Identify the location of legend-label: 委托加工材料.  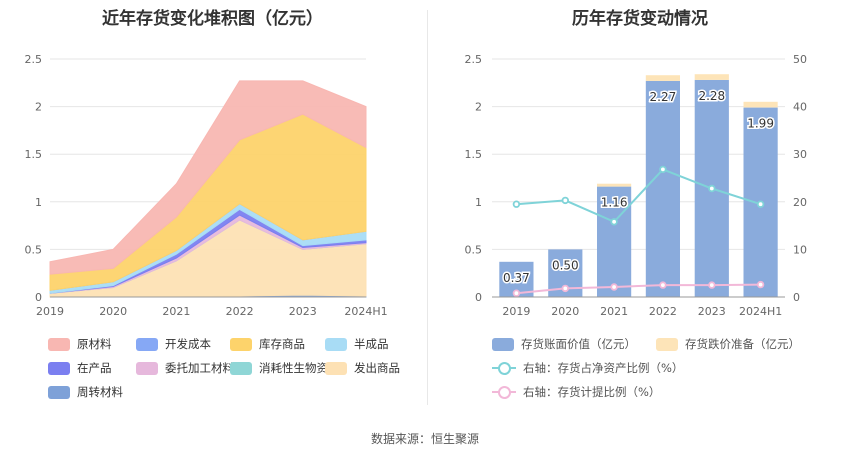
(199, 368).